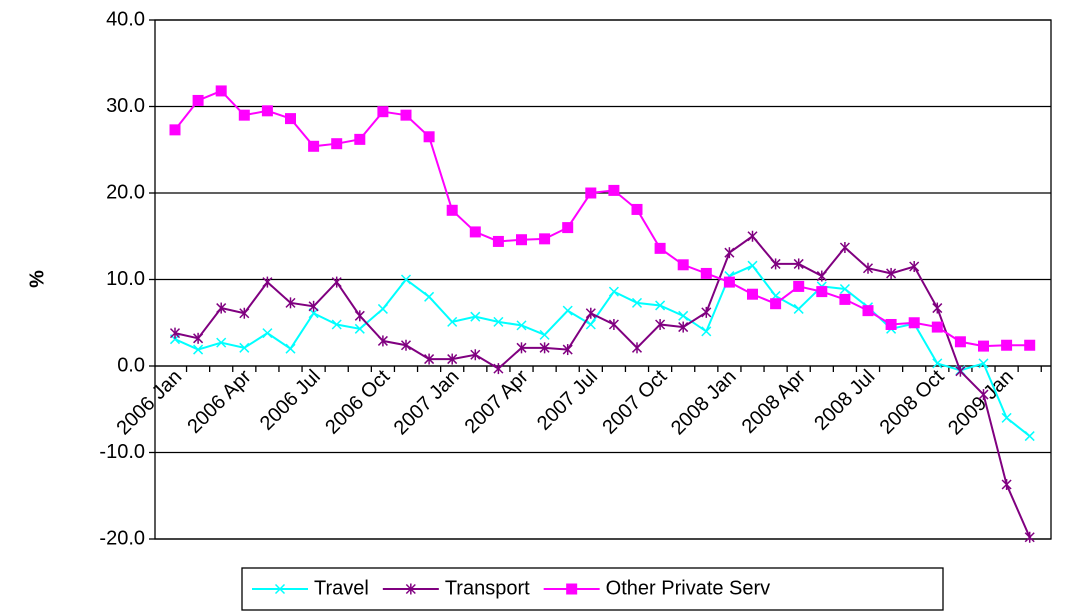 This screenshot has width=1071, height=616. What do you see at coordinates (125, 19) in the screenshot?
I see `y-tick-label: 40.0` at bounding box center [125, 19].